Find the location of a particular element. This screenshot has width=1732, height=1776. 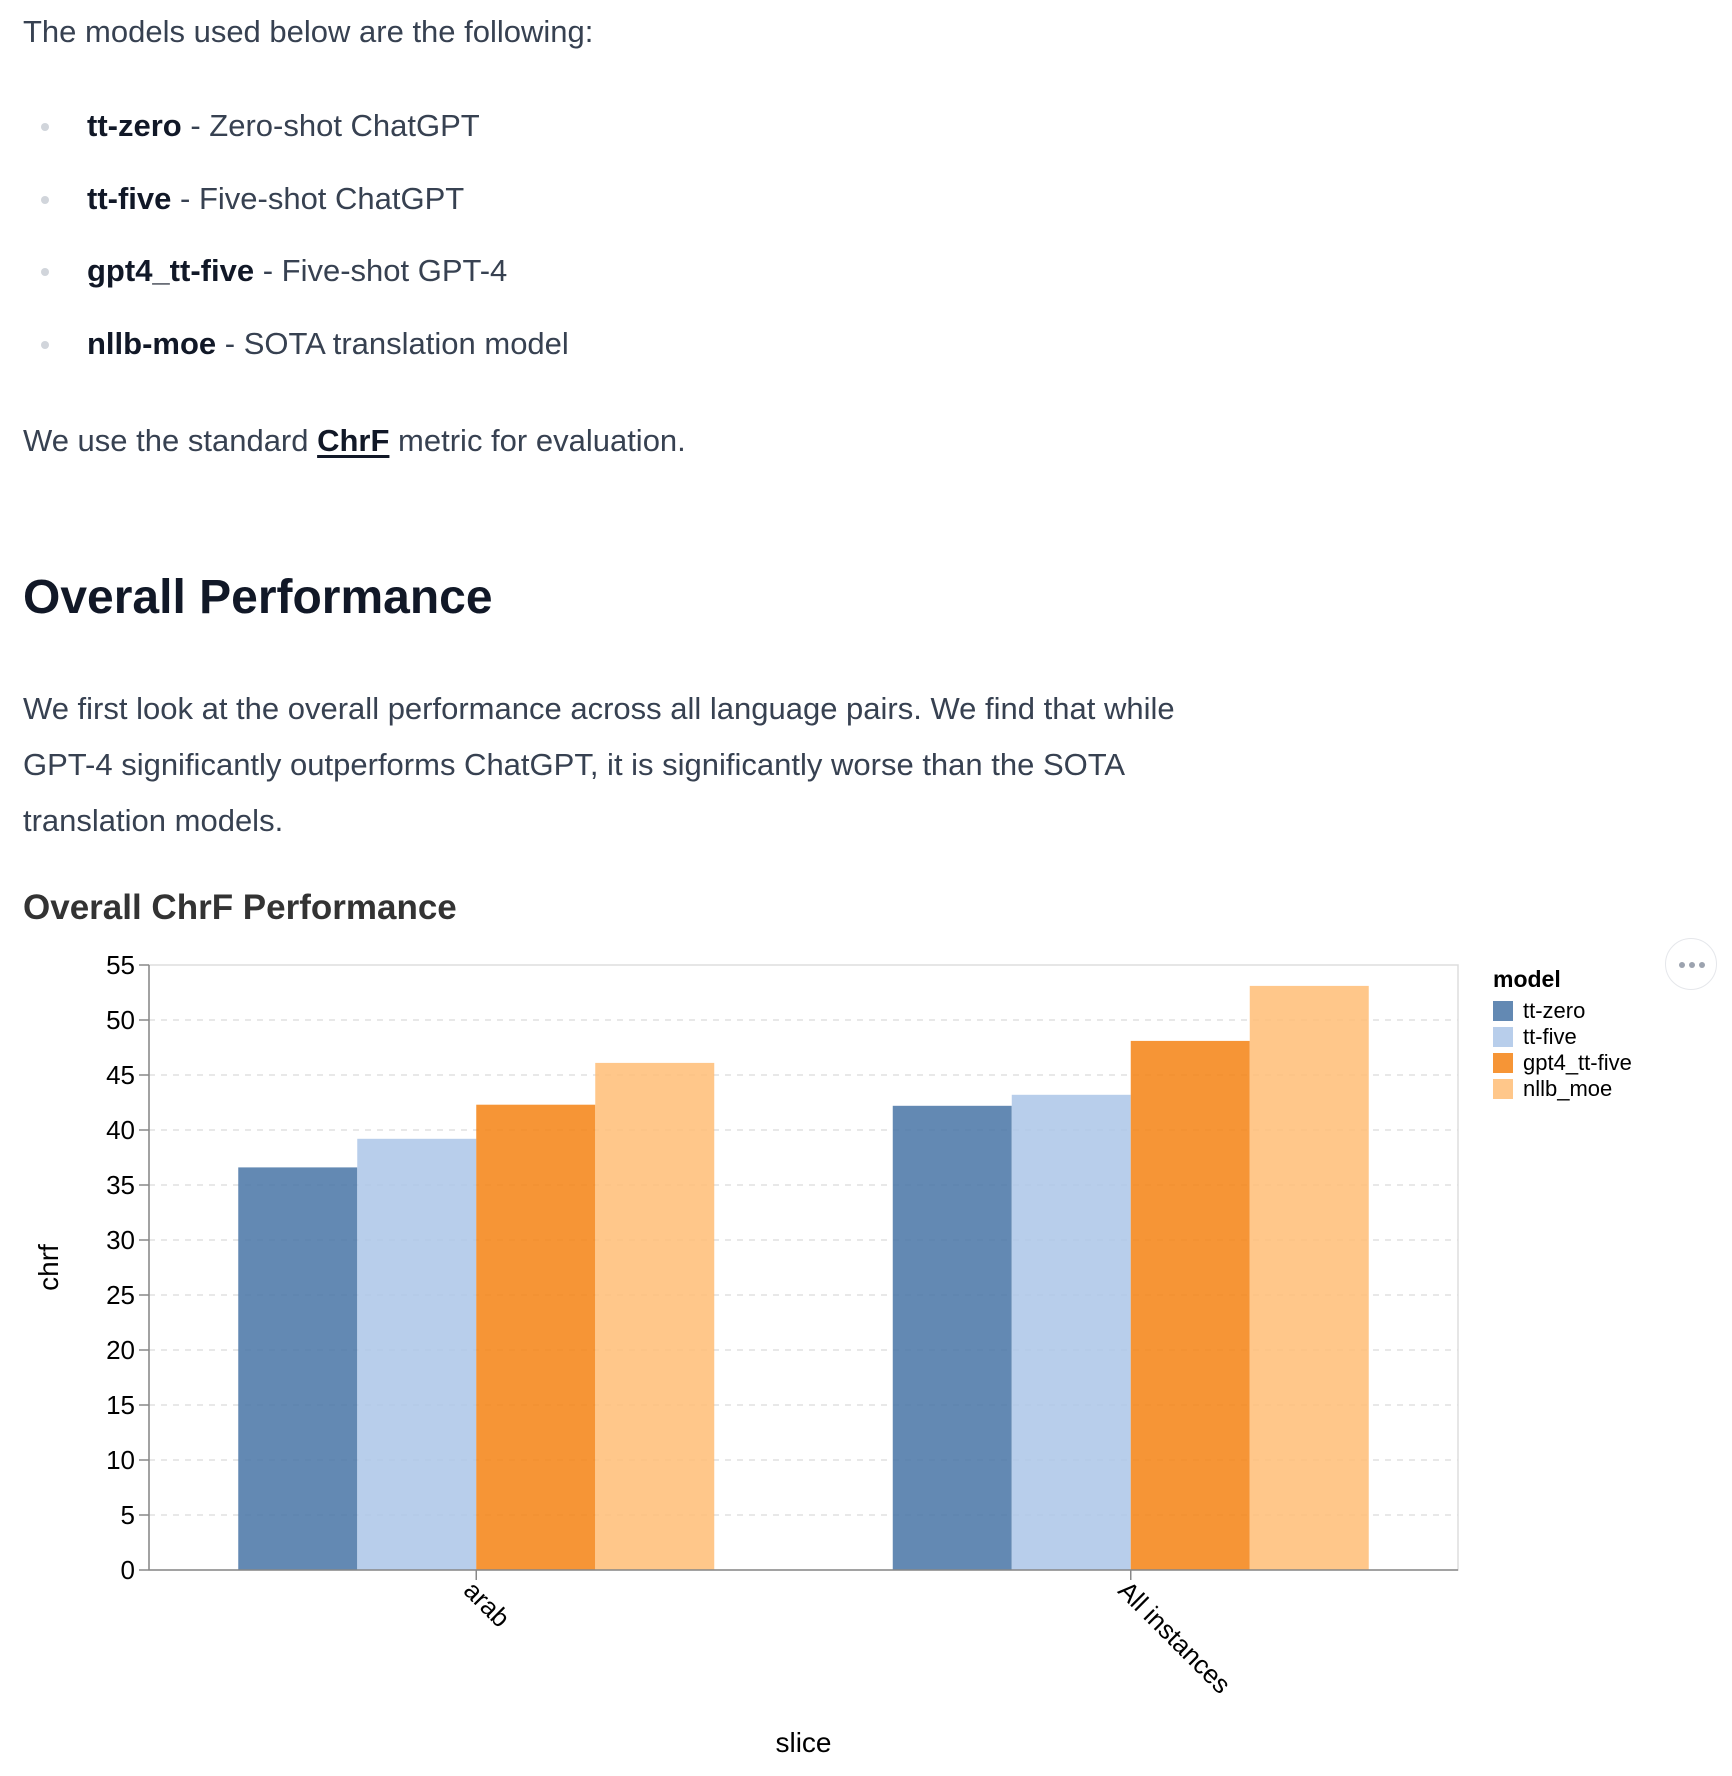

y-tick-label: 25 is located at coordinates (120, 1295).